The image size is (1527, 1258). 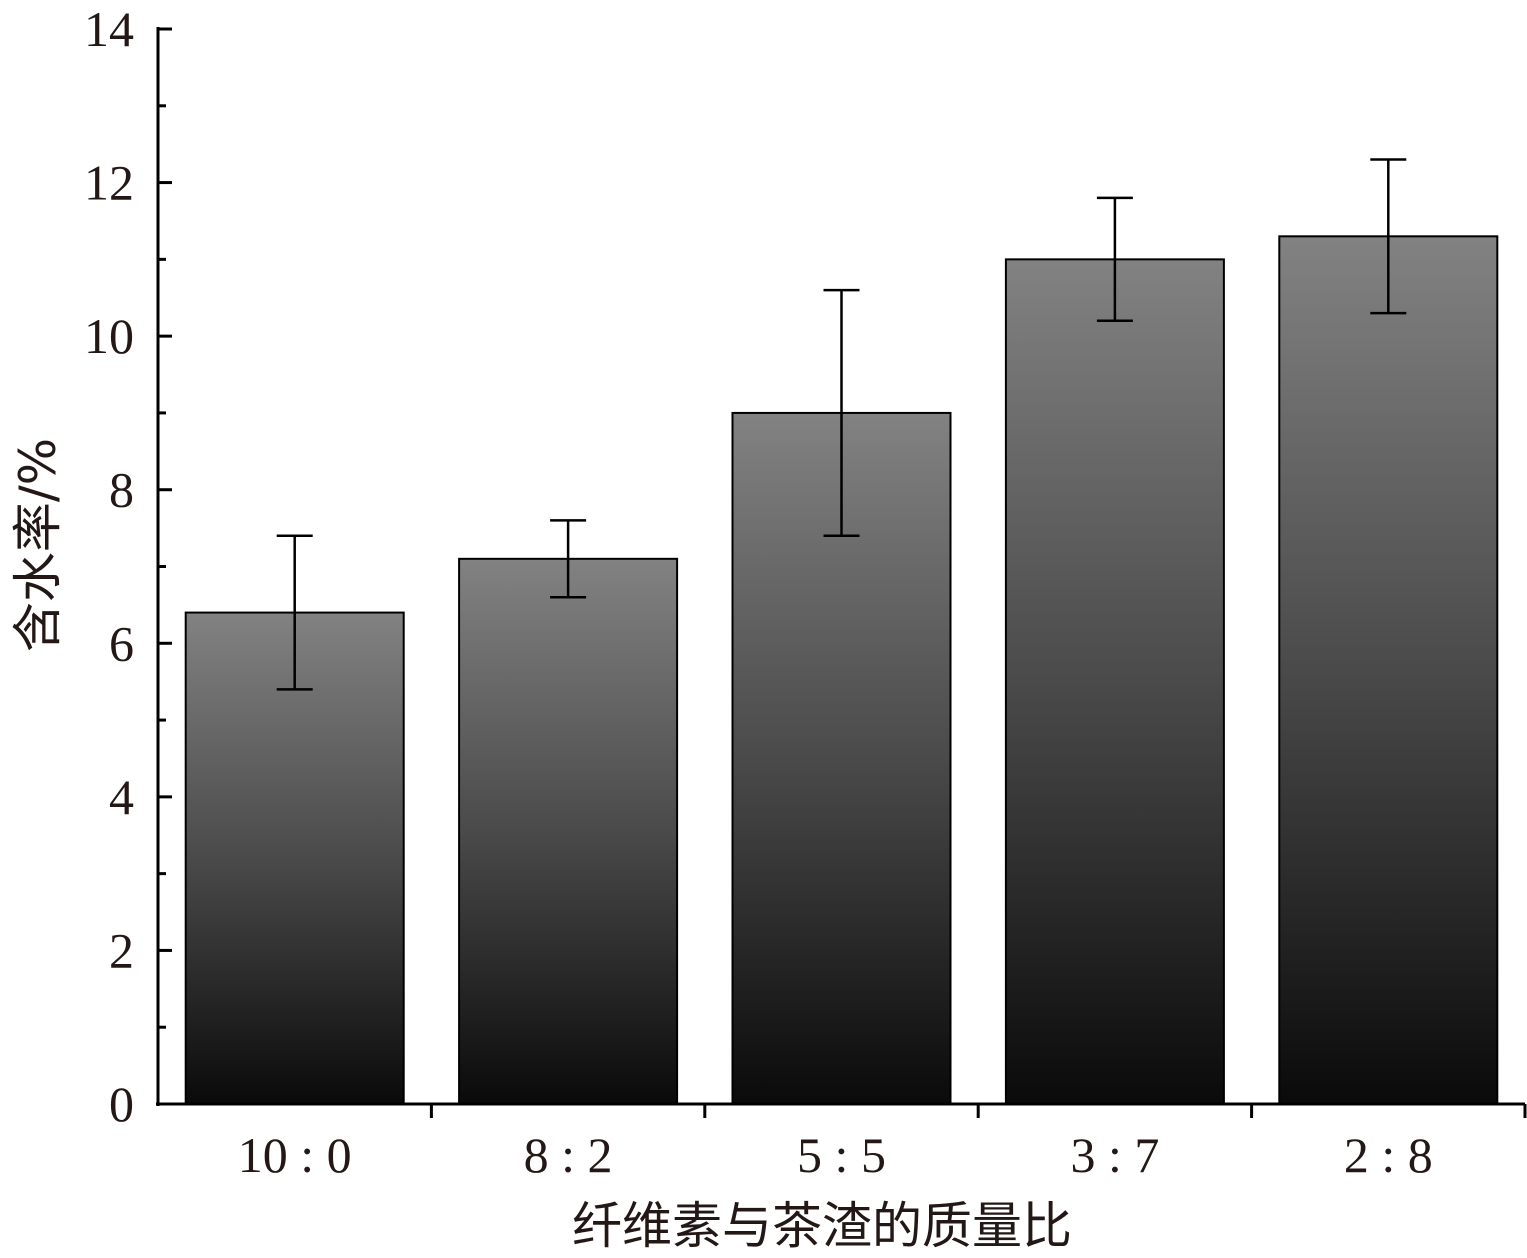 What do you see at coordinates (822, 1226) in the screenshot?
I see `x-axis-title: 纤维素与茶渣的质量比` at bounding box center [822, 1226].